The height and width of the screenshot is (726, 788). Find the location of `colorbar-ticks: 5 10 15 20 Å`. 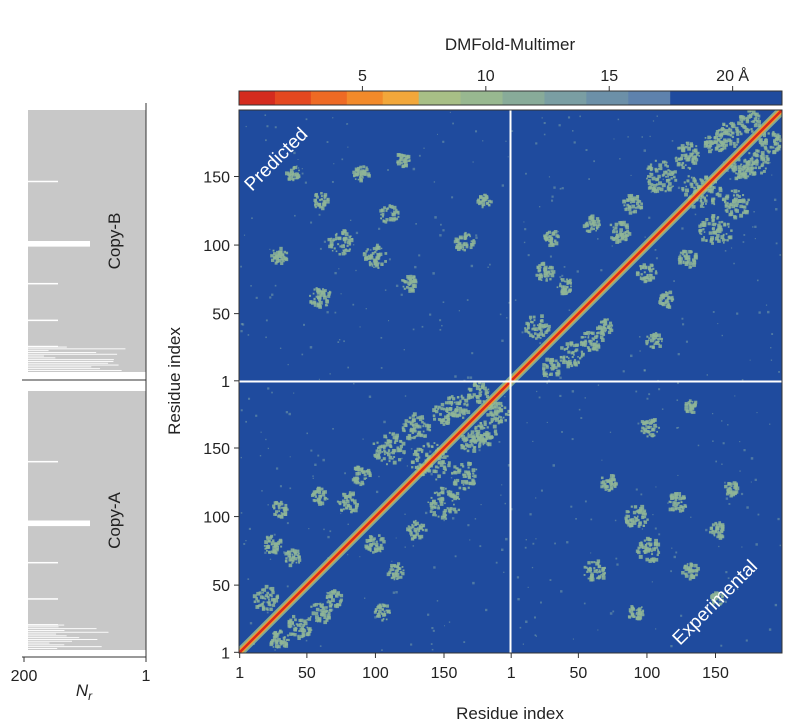

colorbar-ticks: 5 10 15 20 Å is located at coordinates (553, 78).